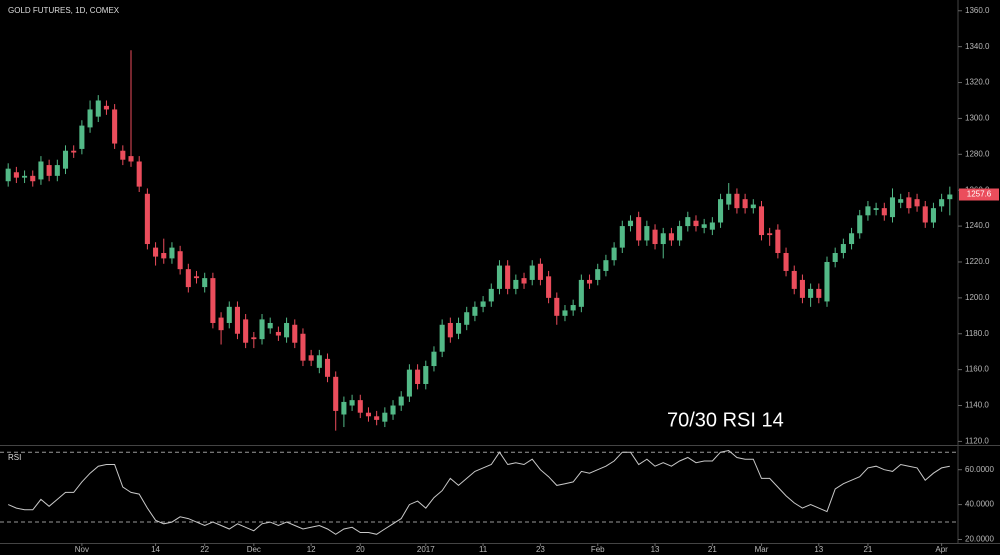 Image resolution: width=1000 pixels, height=555 pixels. Describe the element at coordinates (977, 369) in the screenshot. I see `y-tick-label: 1160.0` at that location.